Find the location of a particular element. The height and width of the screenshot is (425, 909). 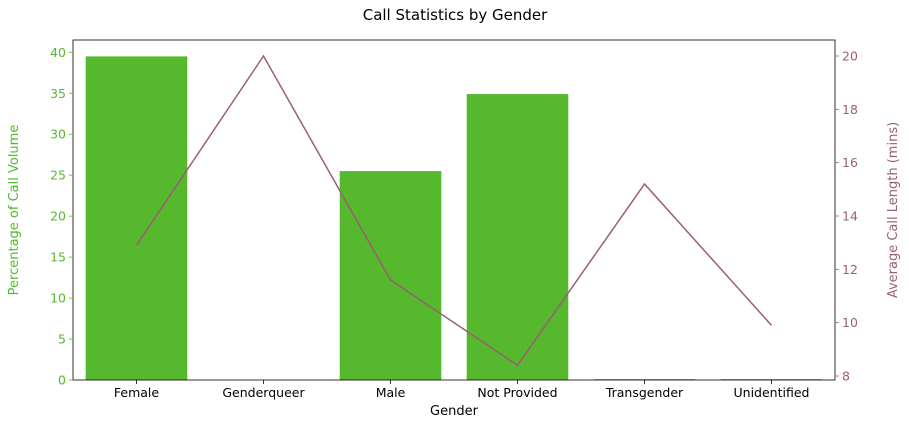

y-left-tick-label: 15 is located at coordinates (58, 257).